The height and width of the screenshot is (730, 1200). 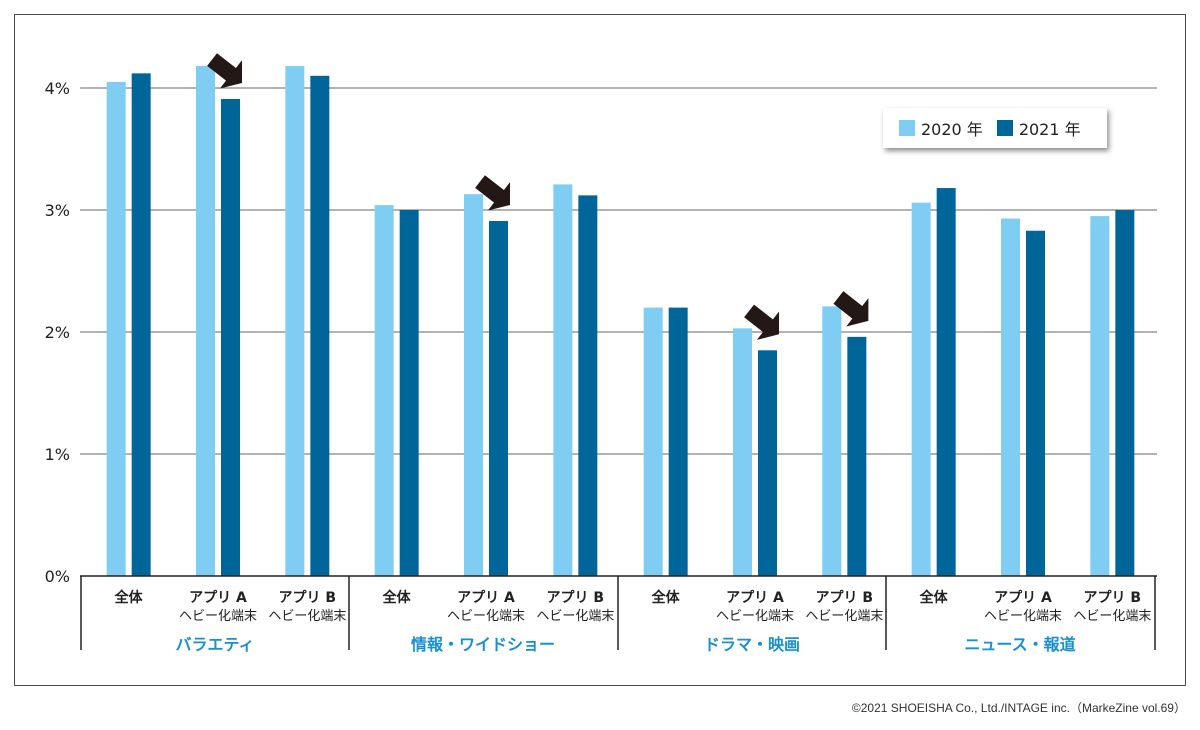 What do you see at coordinates (678, 441) in the screenshot?
I see `bar-2021-g3-c1` at bounding box center [678, 441].